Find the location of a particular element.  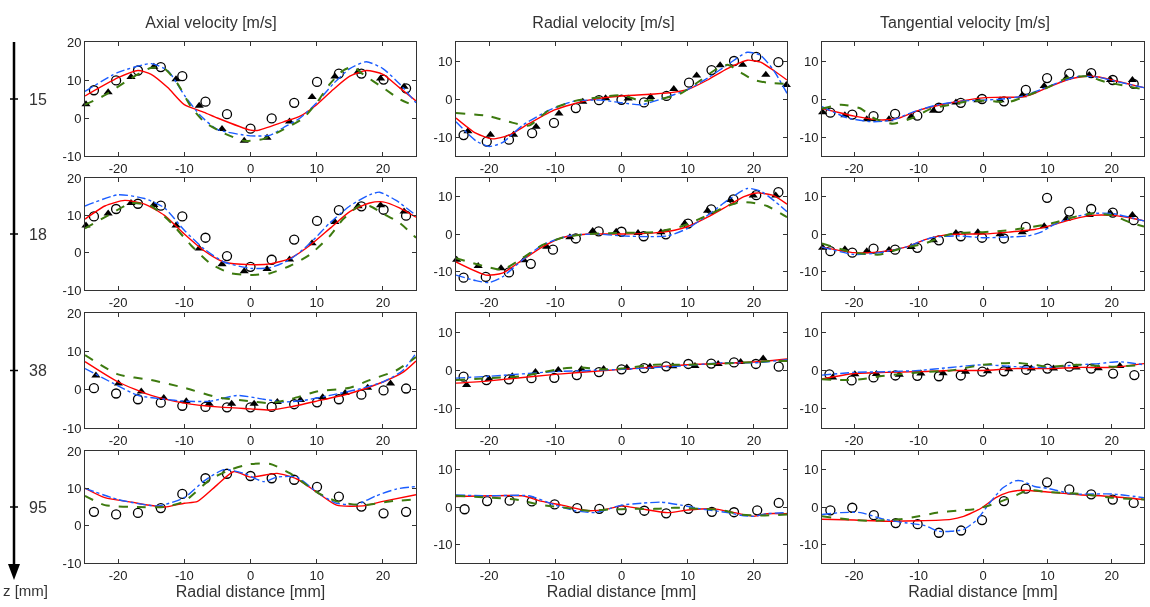

y-axis-title: 38 is located at coordinates (38, 370).